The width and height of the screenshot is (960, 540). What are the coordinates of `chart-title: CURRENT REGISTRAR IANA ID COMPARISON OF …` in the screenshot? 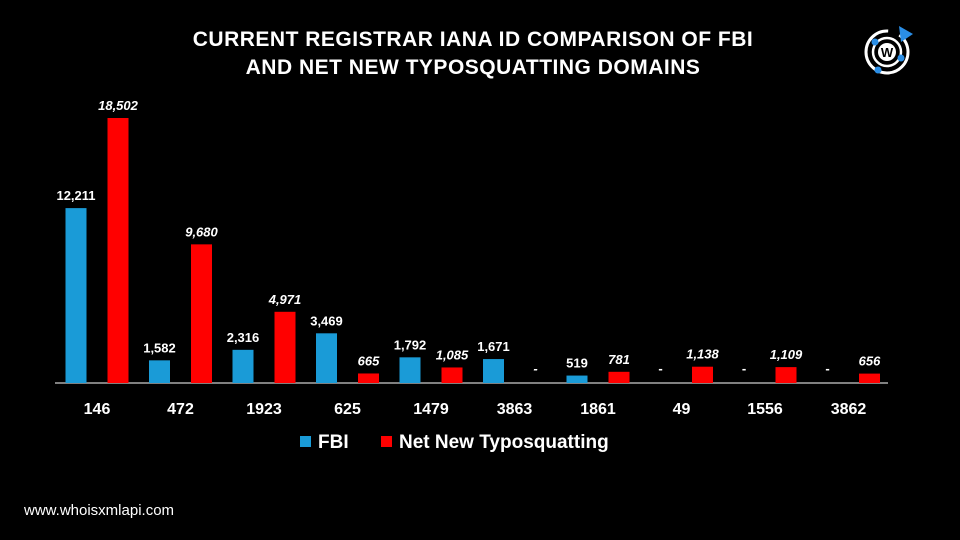 It's located at (473, 54).